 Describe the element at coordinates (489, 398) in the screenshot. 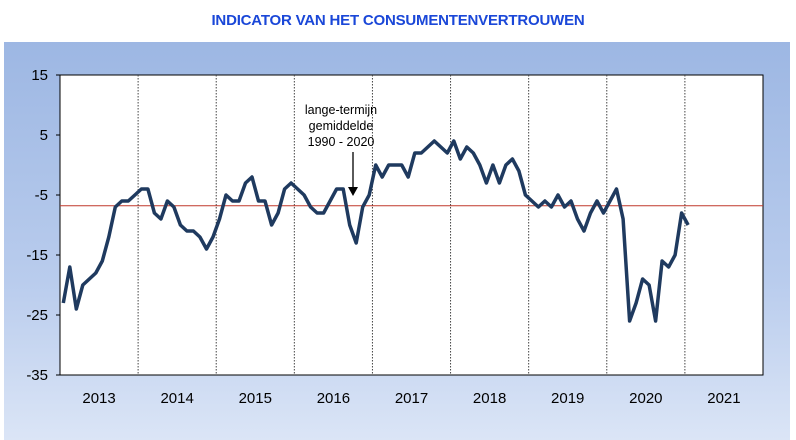

I see `x-tick-label: 2018` at that location.